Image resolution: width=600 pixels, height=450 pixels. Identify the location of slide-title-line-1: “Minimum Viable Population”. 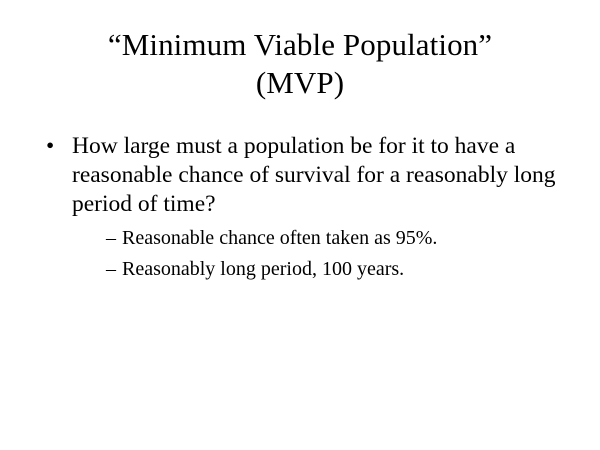
(300, 44).